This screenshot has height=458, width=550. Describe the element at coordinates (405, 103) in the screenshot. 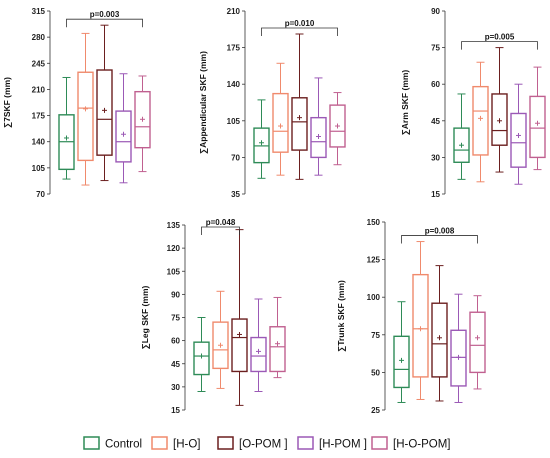

I see `y-axis-title: ∑Arm SKF (mm)` at that location.